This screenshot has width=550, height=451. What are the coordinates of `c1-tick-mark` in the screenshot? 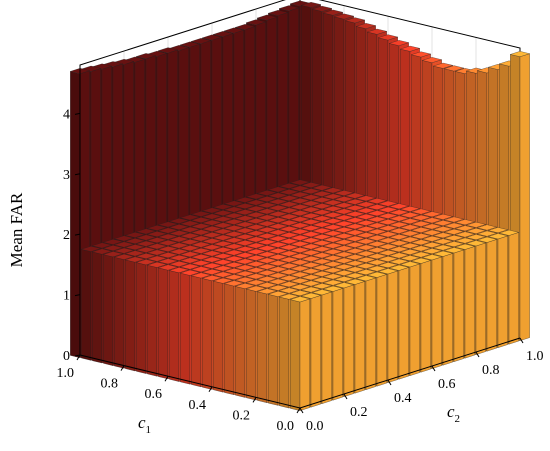 It's located at (210, 389).